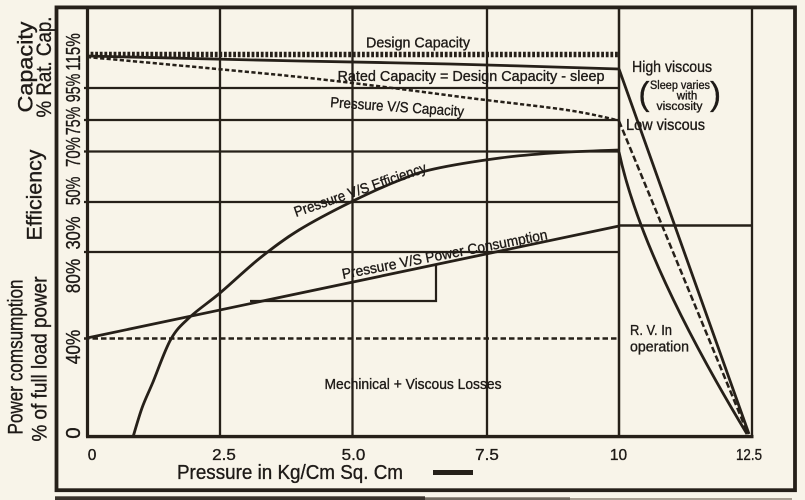  What do you see at coordinates (686, 97) in the screenshot?
I see `svg-text: with` at bounding box center [686, 97].